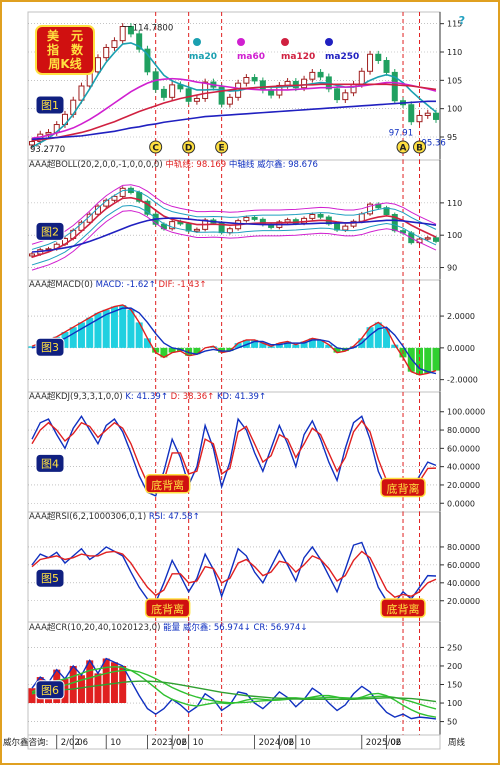 Image resolution: width=500 pixels, height=765 pixels. What do you see at coordinates (454, 685) in the screenshot?
I see `y-tick-label: 150` at bounding box center [454, 685].